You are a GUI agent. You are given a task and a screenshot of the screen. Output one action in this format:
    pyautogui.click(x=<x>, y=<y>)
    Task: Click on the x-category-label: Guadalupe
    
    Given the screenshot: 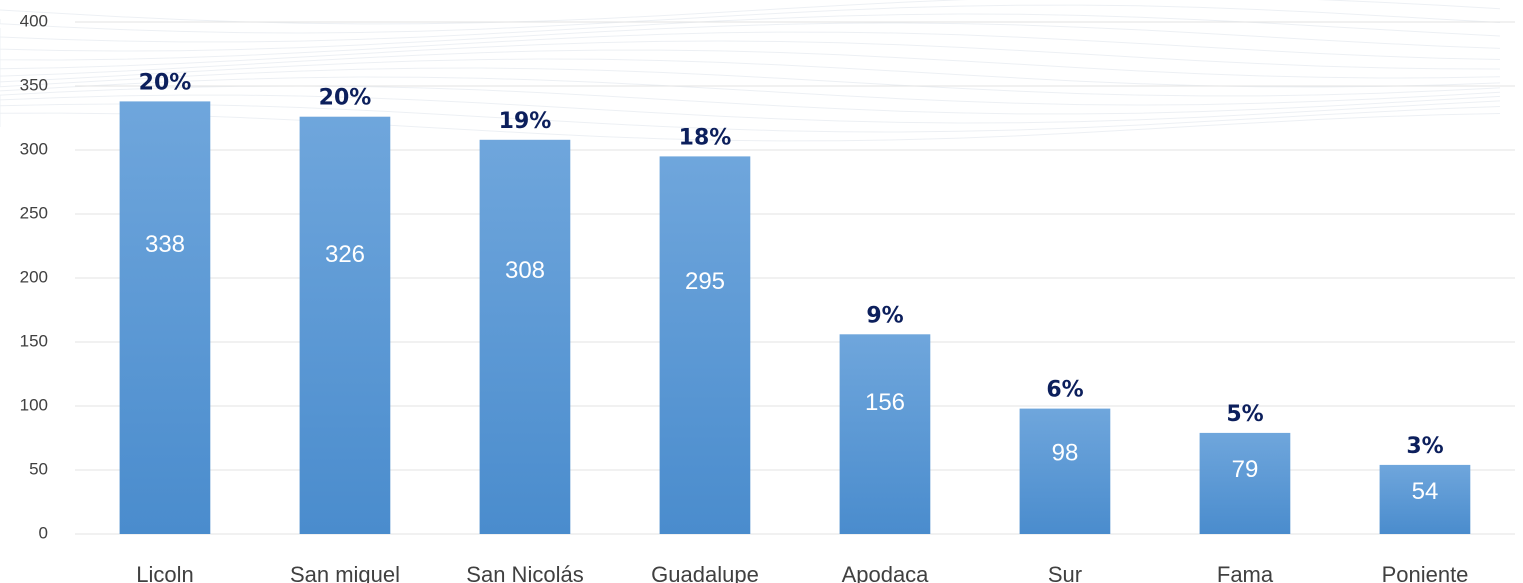 What is the action you would take?
    pyautogui.click(x=705, y=572)
    